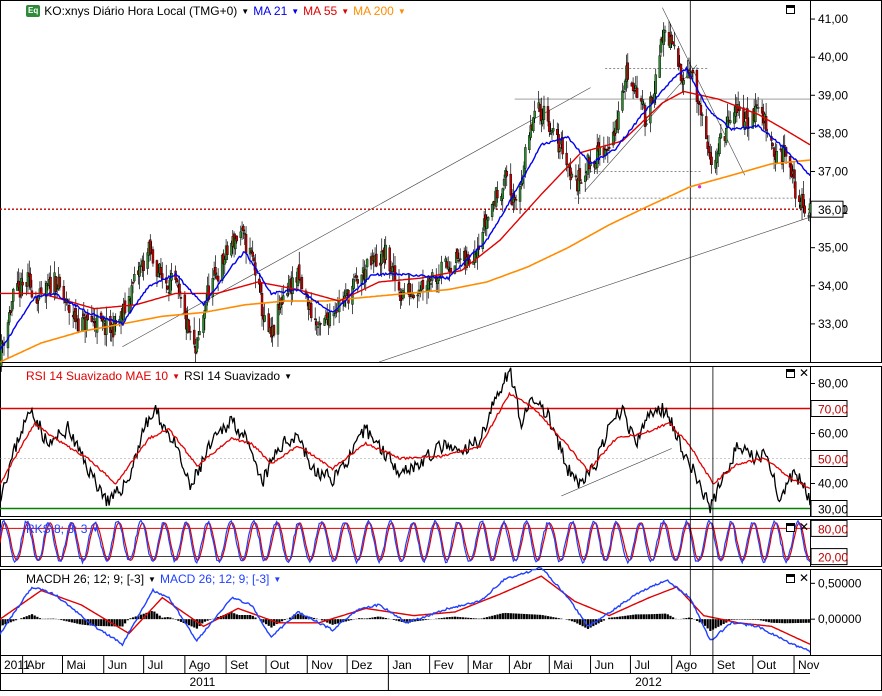  Describe the element at coordinates (320, 11) in the screenshot. I see `ma55-label: MA 55` at that location.